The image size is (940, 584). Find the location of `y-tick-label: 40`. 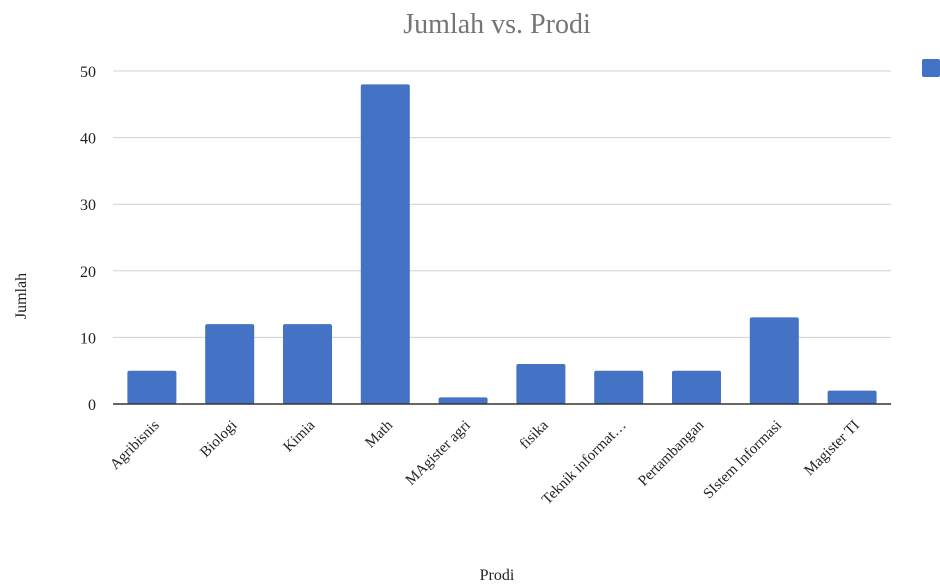

y-tick-label: 40 is located at coordinates (88, 139).